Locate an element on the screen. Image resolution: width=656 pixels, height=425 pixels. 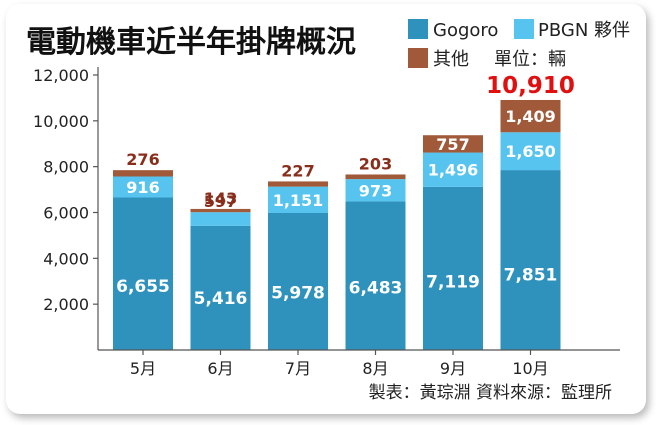
value-label: 1,151 is located at coordinates (298, 200).